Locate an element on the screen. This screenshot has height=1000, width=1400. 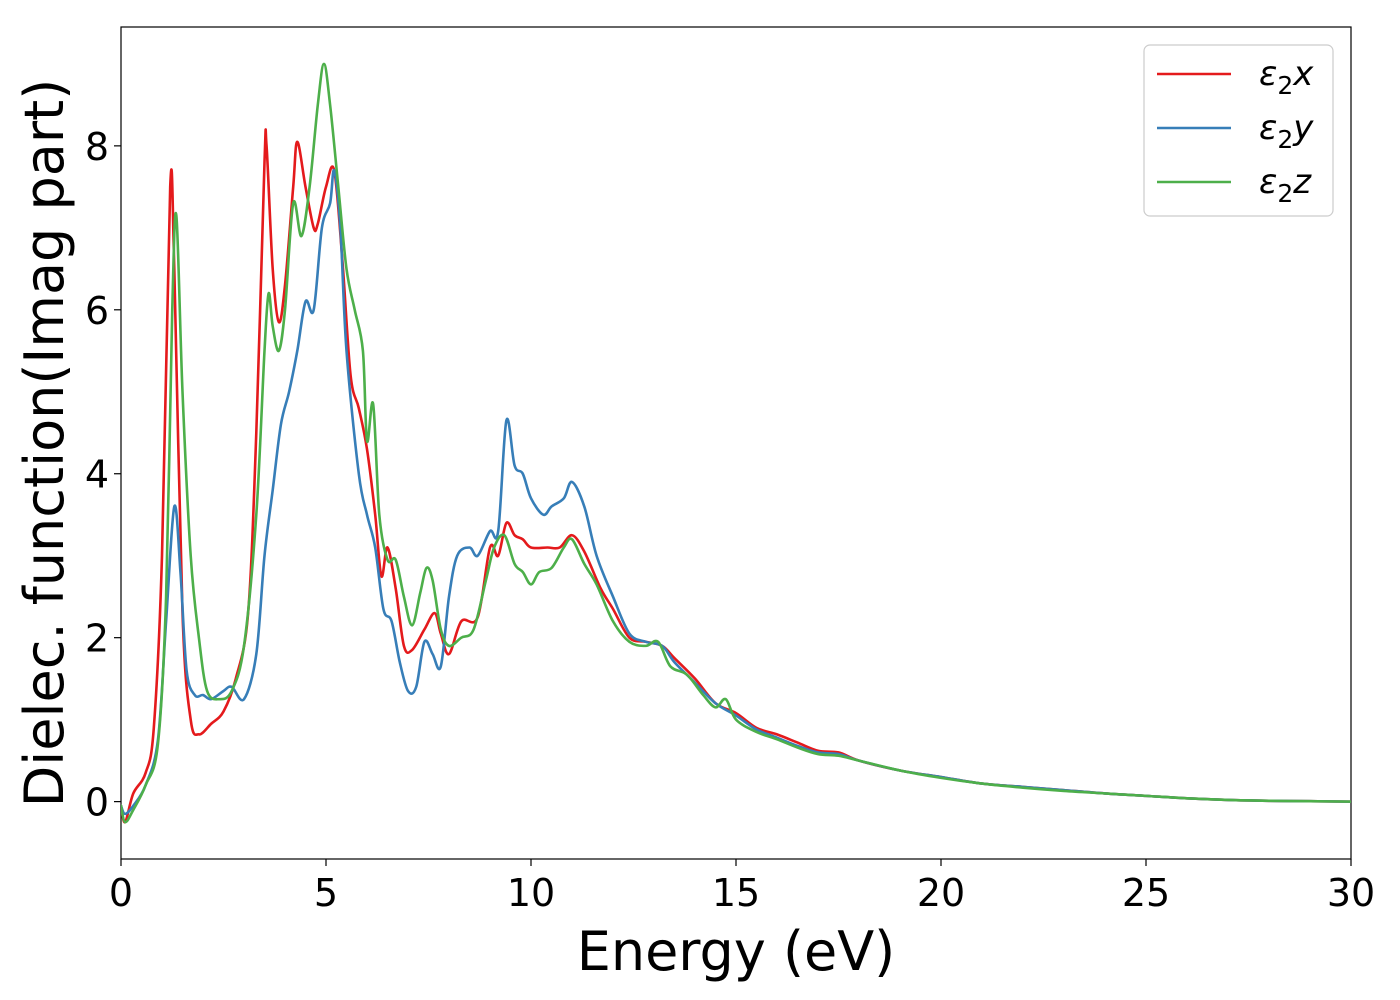
x-tick-label: 10 is located at coordinates (531, 893).